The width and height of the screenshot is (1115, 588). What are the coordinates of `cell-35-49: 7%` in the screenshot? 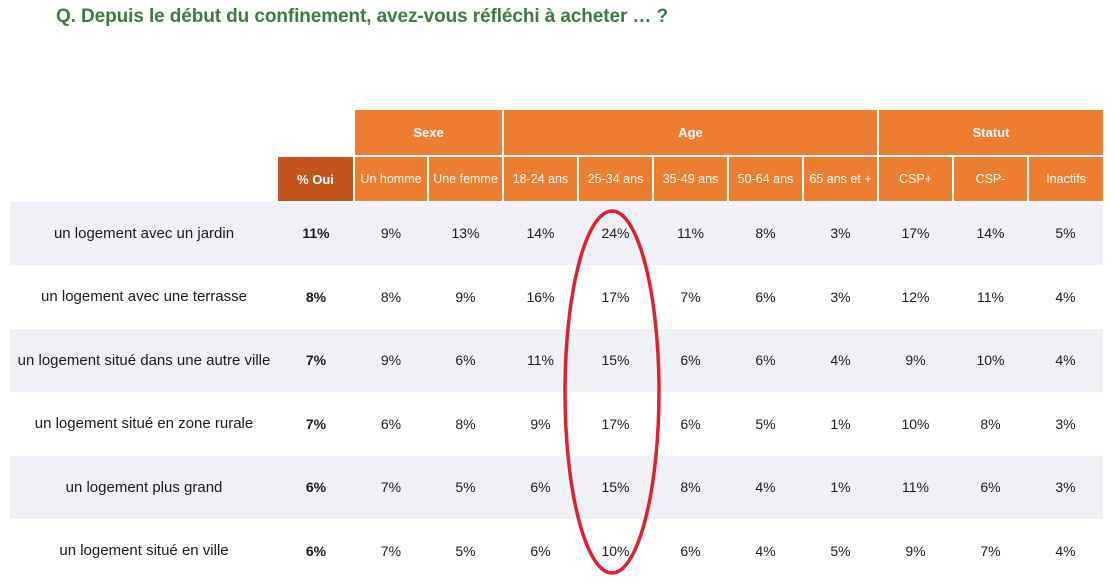 It's located at (690, 296).